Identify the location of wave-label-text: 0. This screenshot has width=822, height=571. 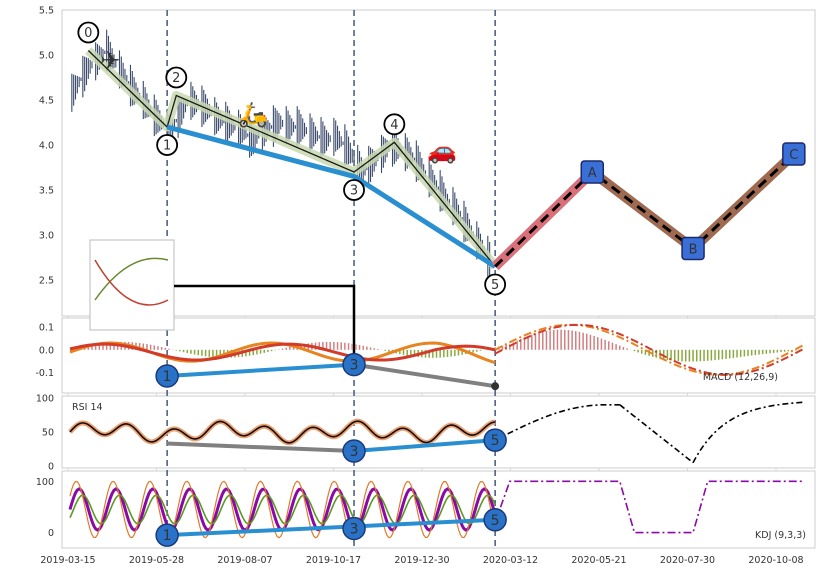
(88, 33).